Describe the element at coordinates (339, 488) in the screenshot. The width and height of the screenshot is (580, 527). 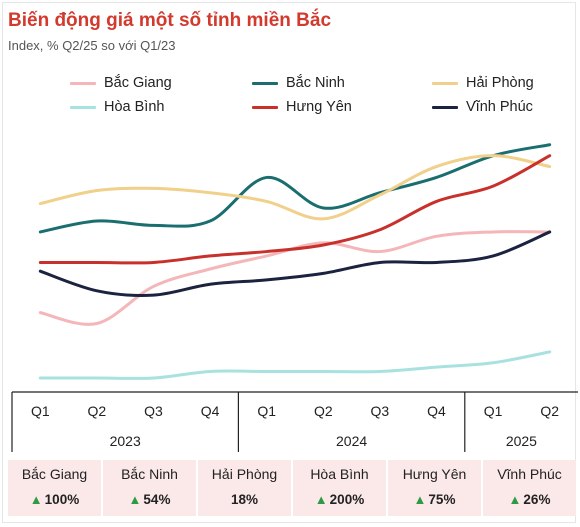
I see `summary-cell-hoa-binh: Hòa Bình ▲ 200%` at that location.